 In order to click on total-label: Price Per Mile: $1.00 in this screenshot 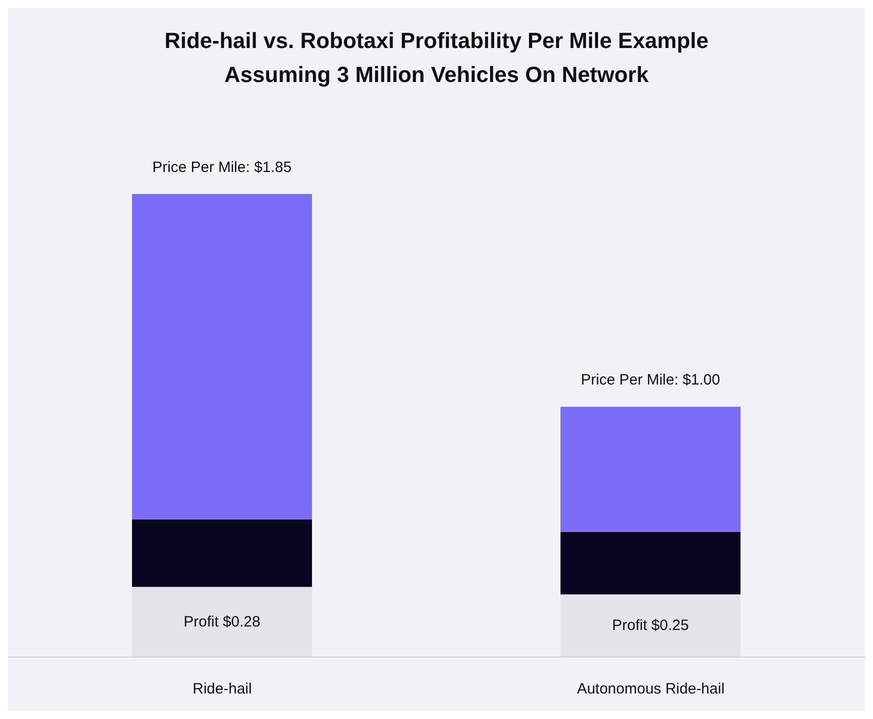, I will do `click(650, 380)`.